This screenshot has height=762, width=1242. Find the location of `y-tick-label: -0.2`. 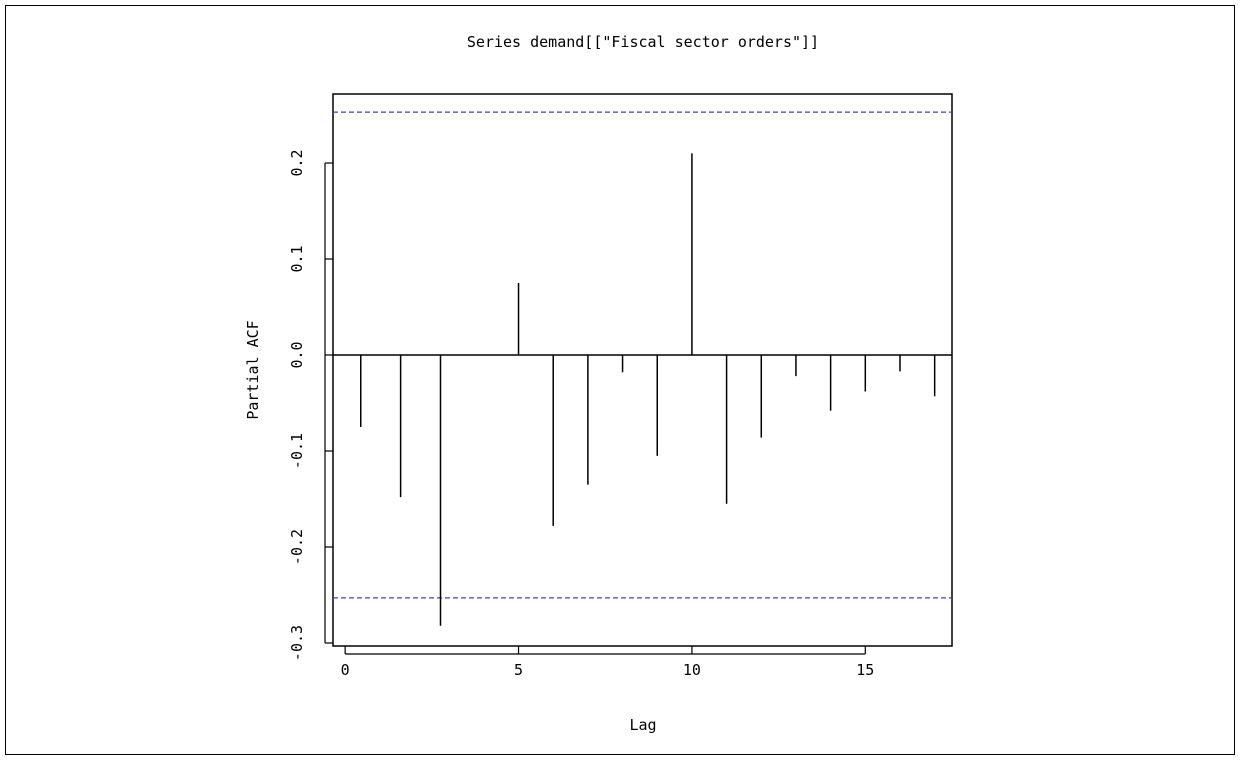

y-tick-label: -0.2 is located at coordinates (297, 547).